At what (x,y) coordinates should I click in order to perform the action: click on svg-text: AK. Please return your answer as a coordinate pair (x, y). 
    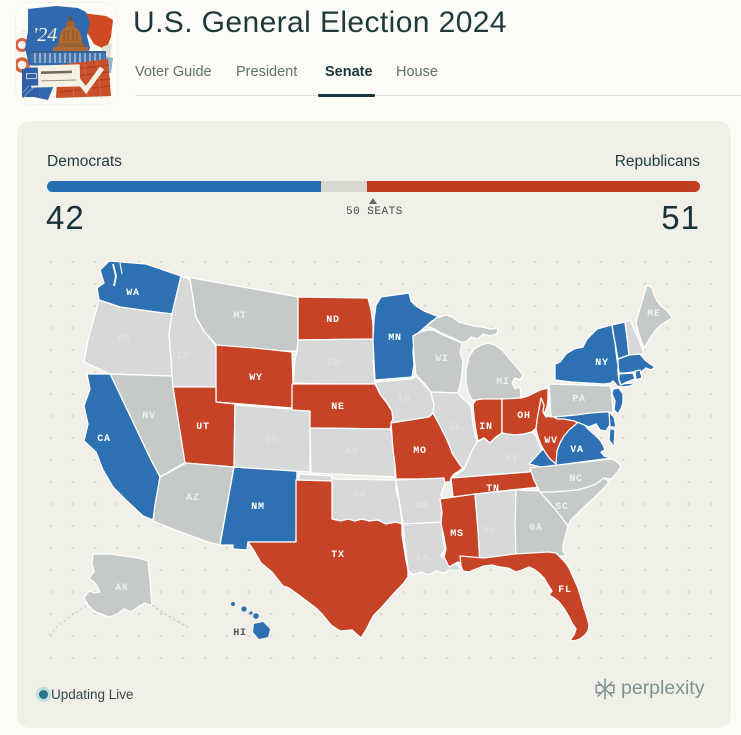
    Looking at the image, I should click on (122, 588).